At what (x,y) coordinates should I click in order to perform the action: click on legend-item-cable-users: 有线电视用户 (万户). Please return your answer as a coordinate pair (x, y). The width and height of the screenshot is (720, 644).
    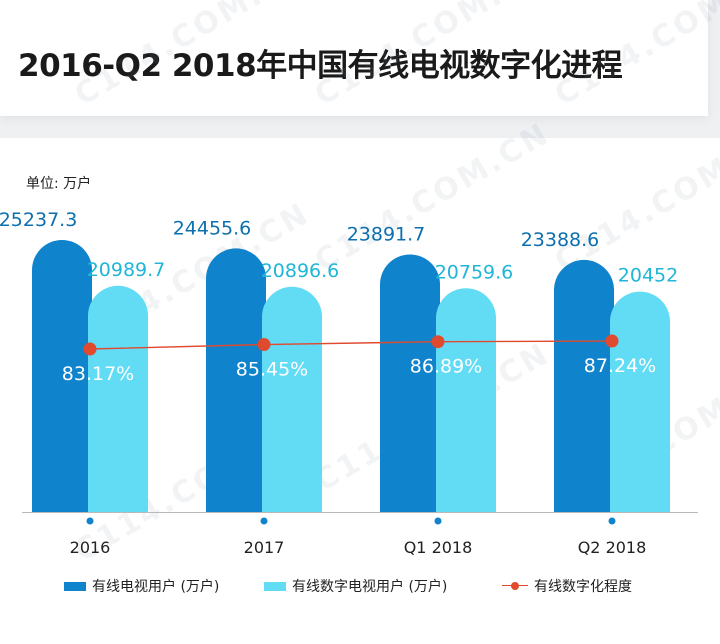
    Looking at the image, I should click on (141, 586).